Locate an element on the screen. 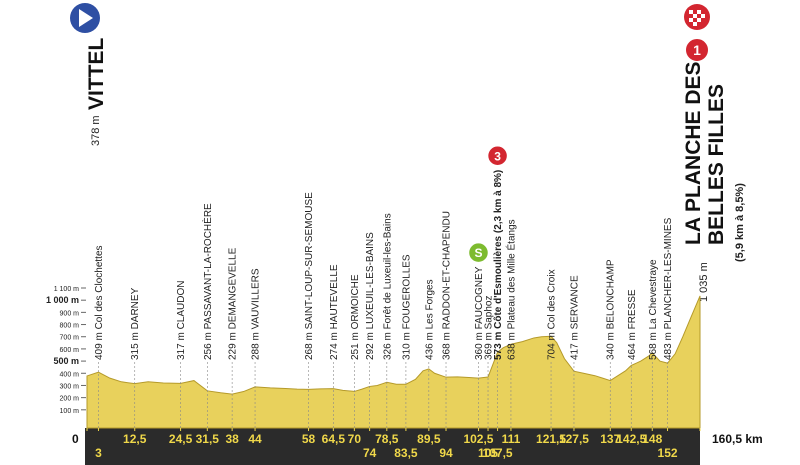 This screenshot has height=465, width=800. x-tick-label: 102,5 is located at coordinates (478, 439).